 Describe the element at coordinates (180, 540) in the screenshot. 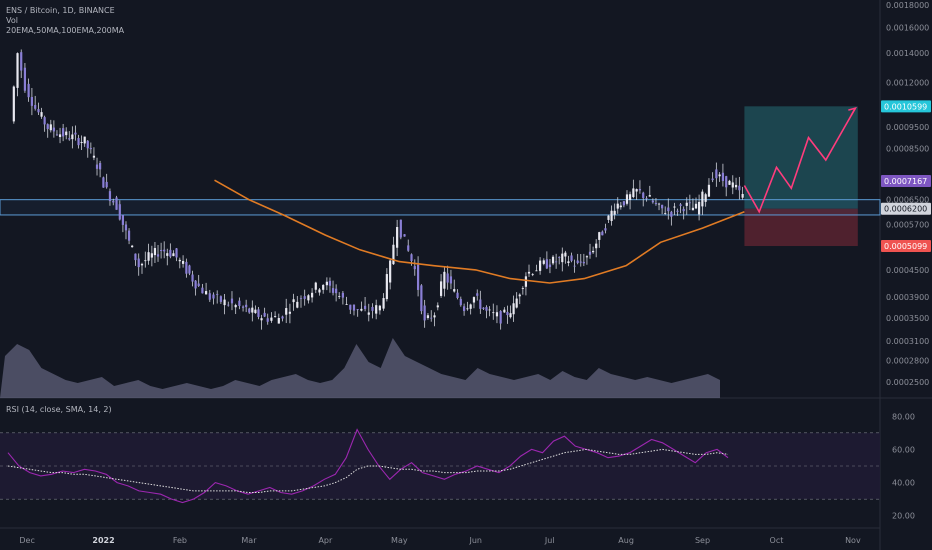

I see `time-tick: Feb` at that location.